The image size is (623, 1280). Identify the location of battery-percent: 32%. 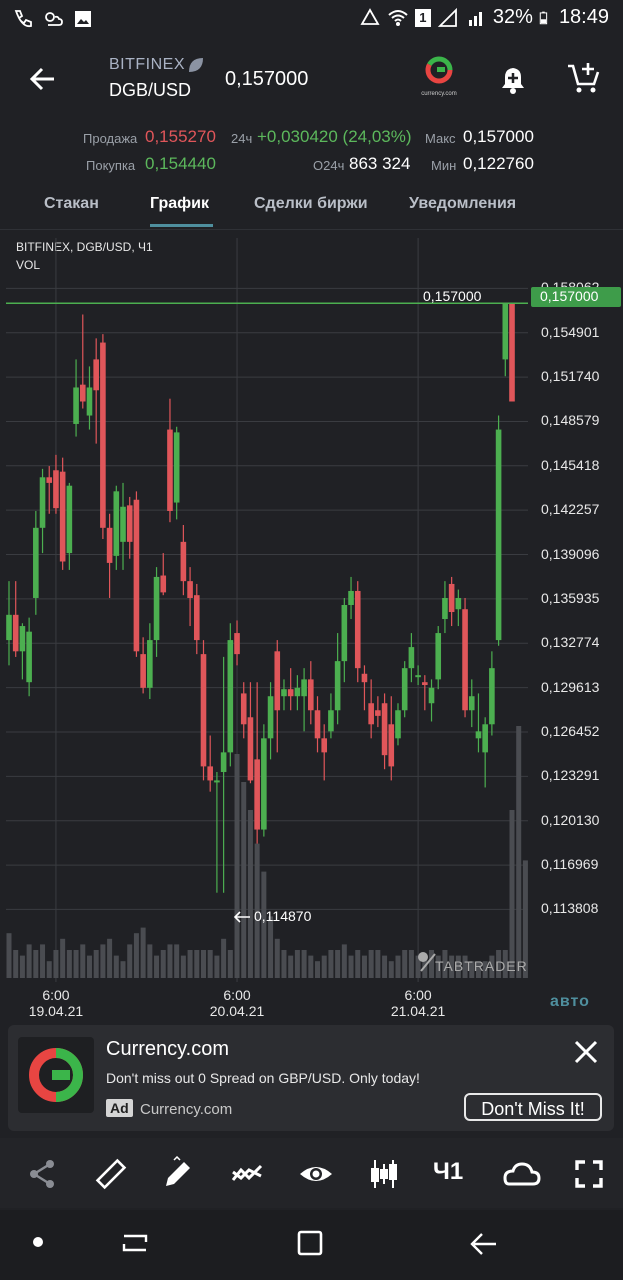
(512, 17).